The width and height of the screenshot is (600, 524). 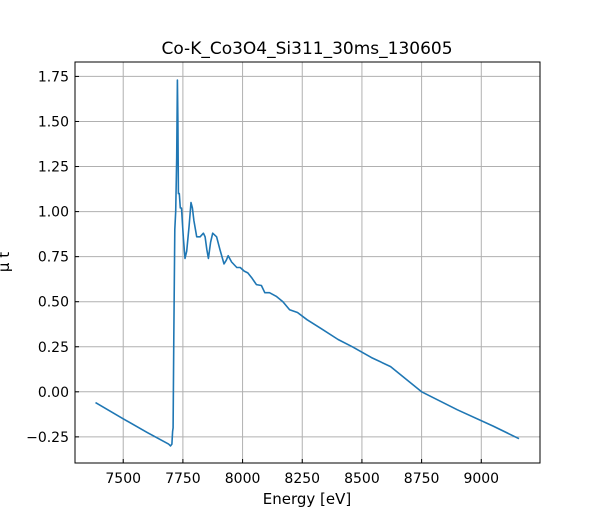 What do you see at coordinates (306, 49) in the screenshot?
I see `chart-title: Co-K_Co3O4_Si311_30ms_130605` at bounding box center [306, 49].